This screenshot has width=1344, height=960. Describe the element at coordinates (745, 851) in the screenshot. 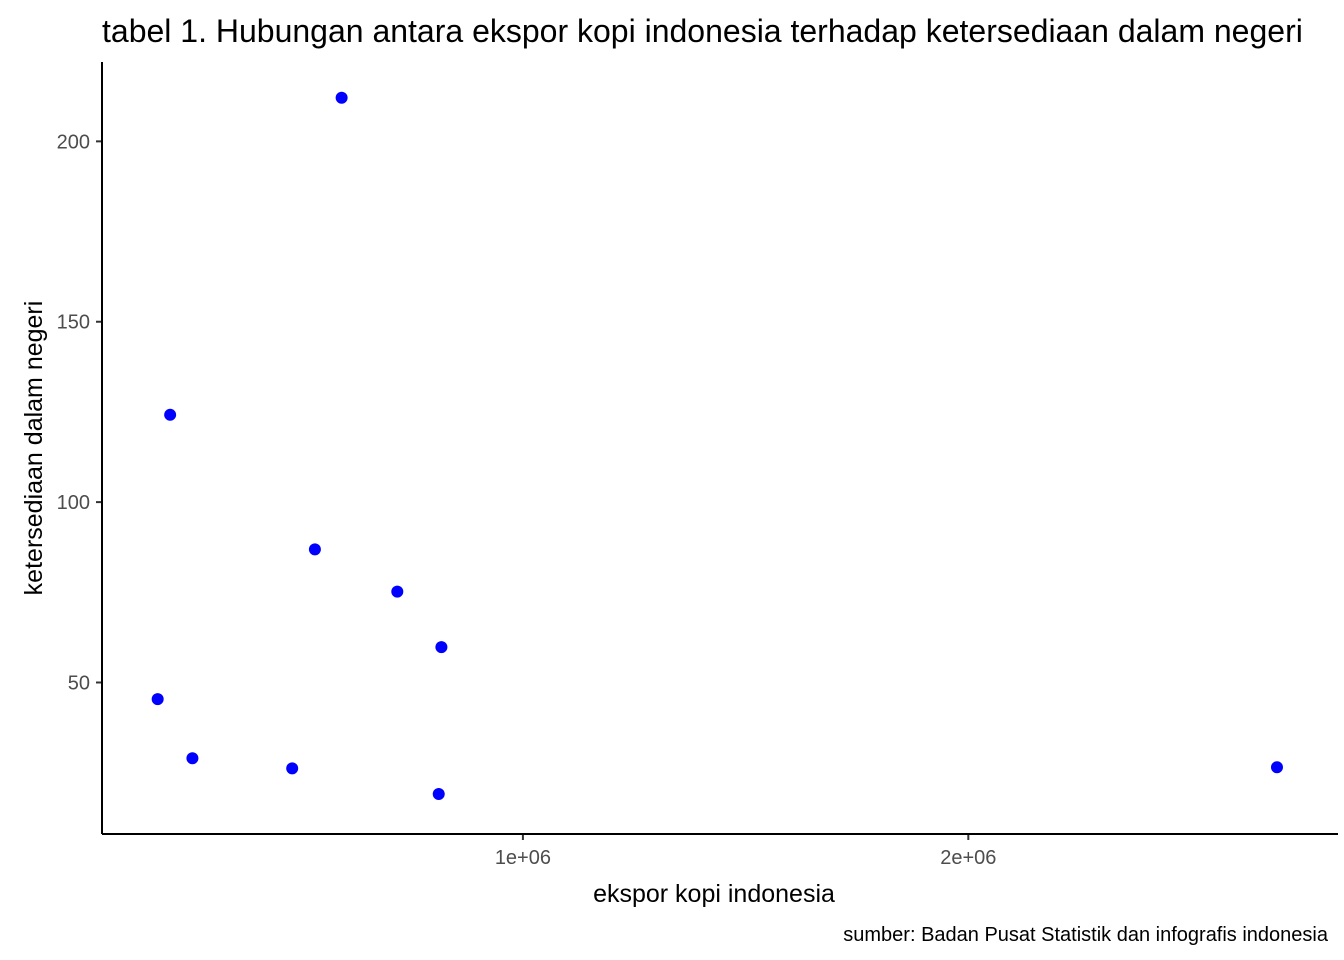

I see `x-axis-ticks: 1e+06 2e+06` at that location.